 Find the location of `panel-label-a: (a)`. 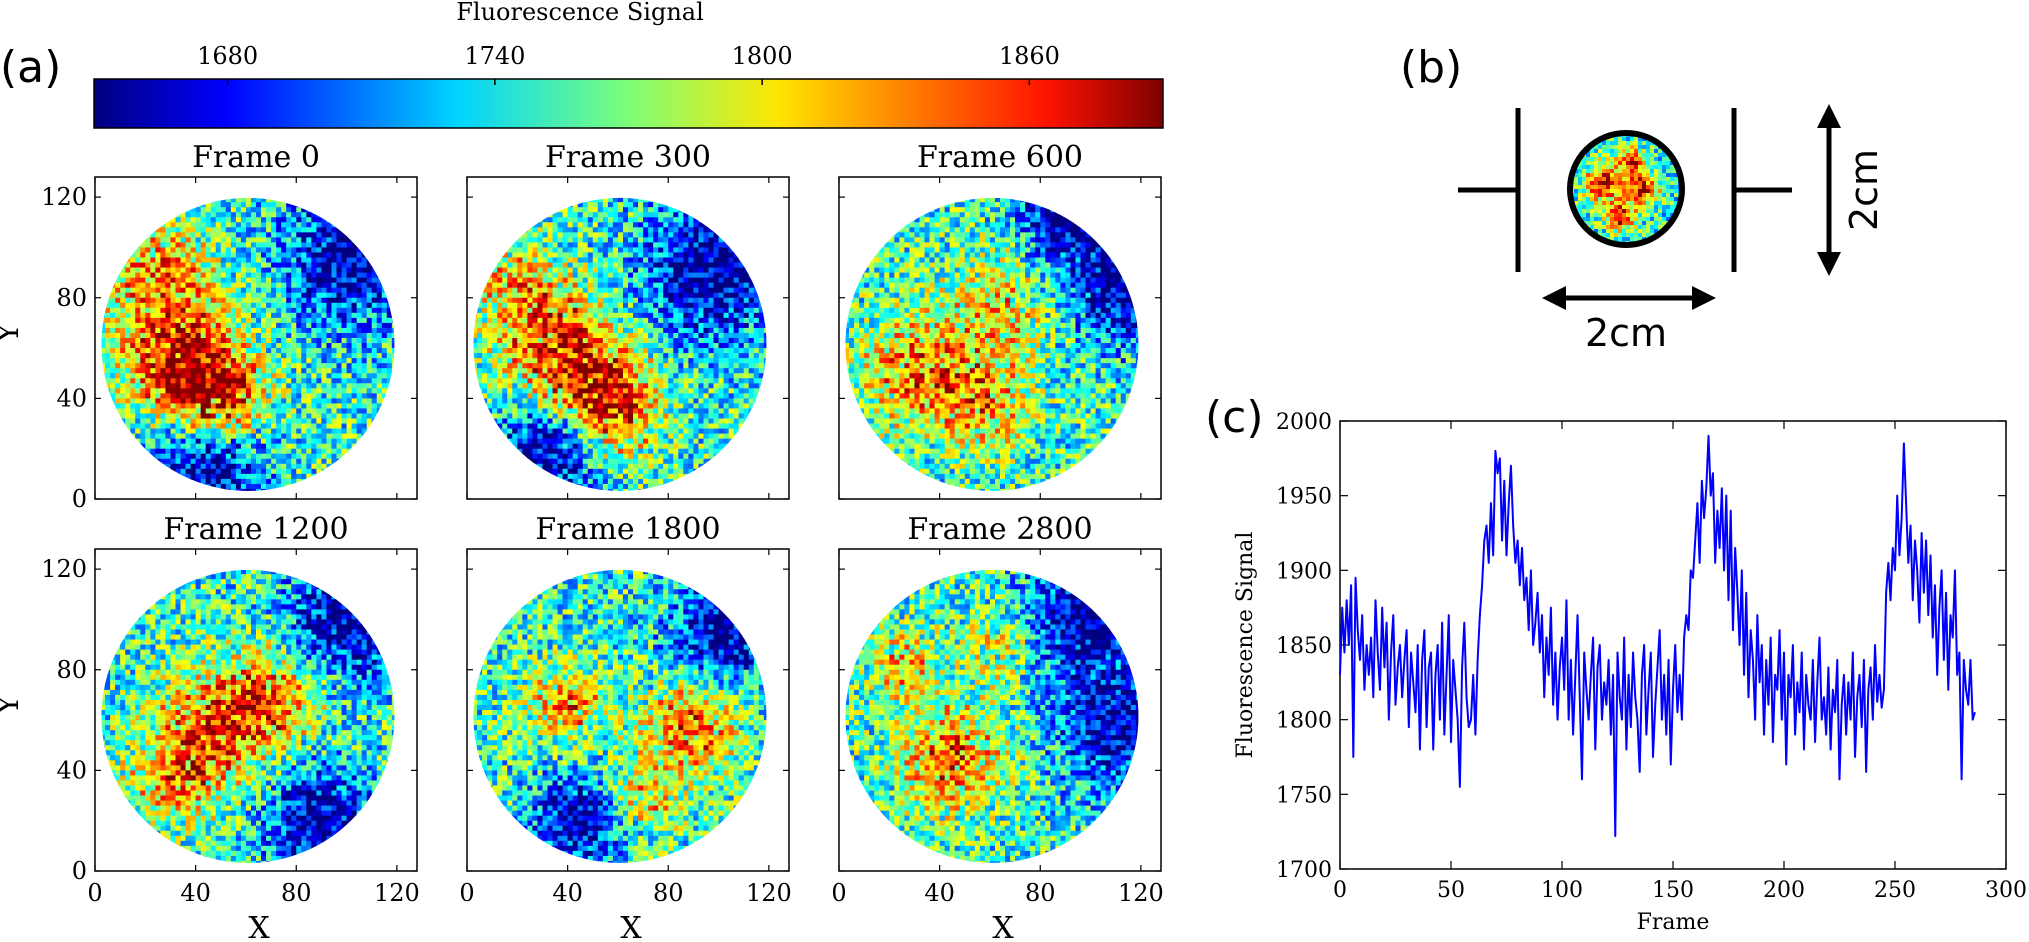

panel-label-a: (a) is located at coordinates (30, 67).